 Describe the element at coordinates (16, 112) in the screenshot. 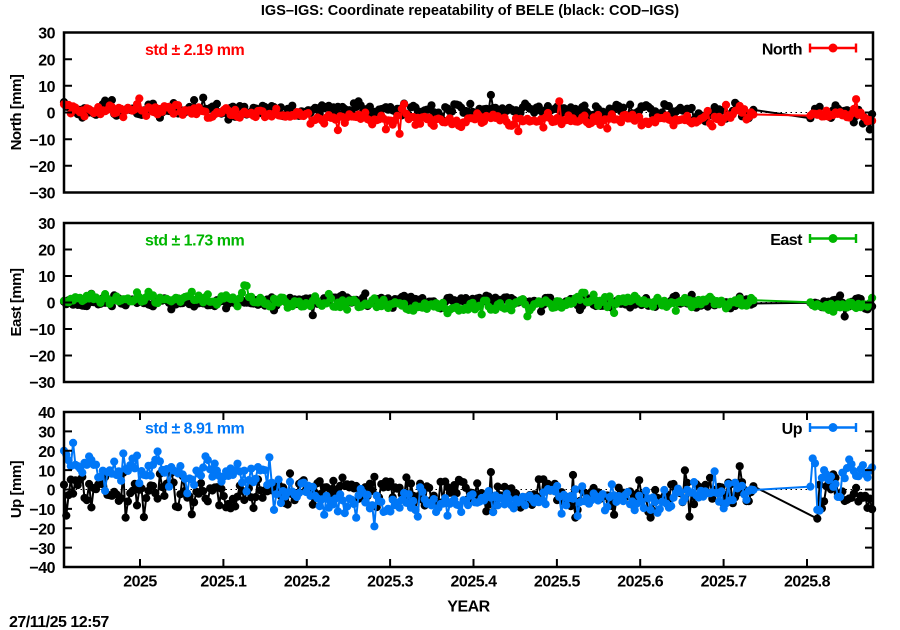

I see `svg-text: North [mm]` at that location.